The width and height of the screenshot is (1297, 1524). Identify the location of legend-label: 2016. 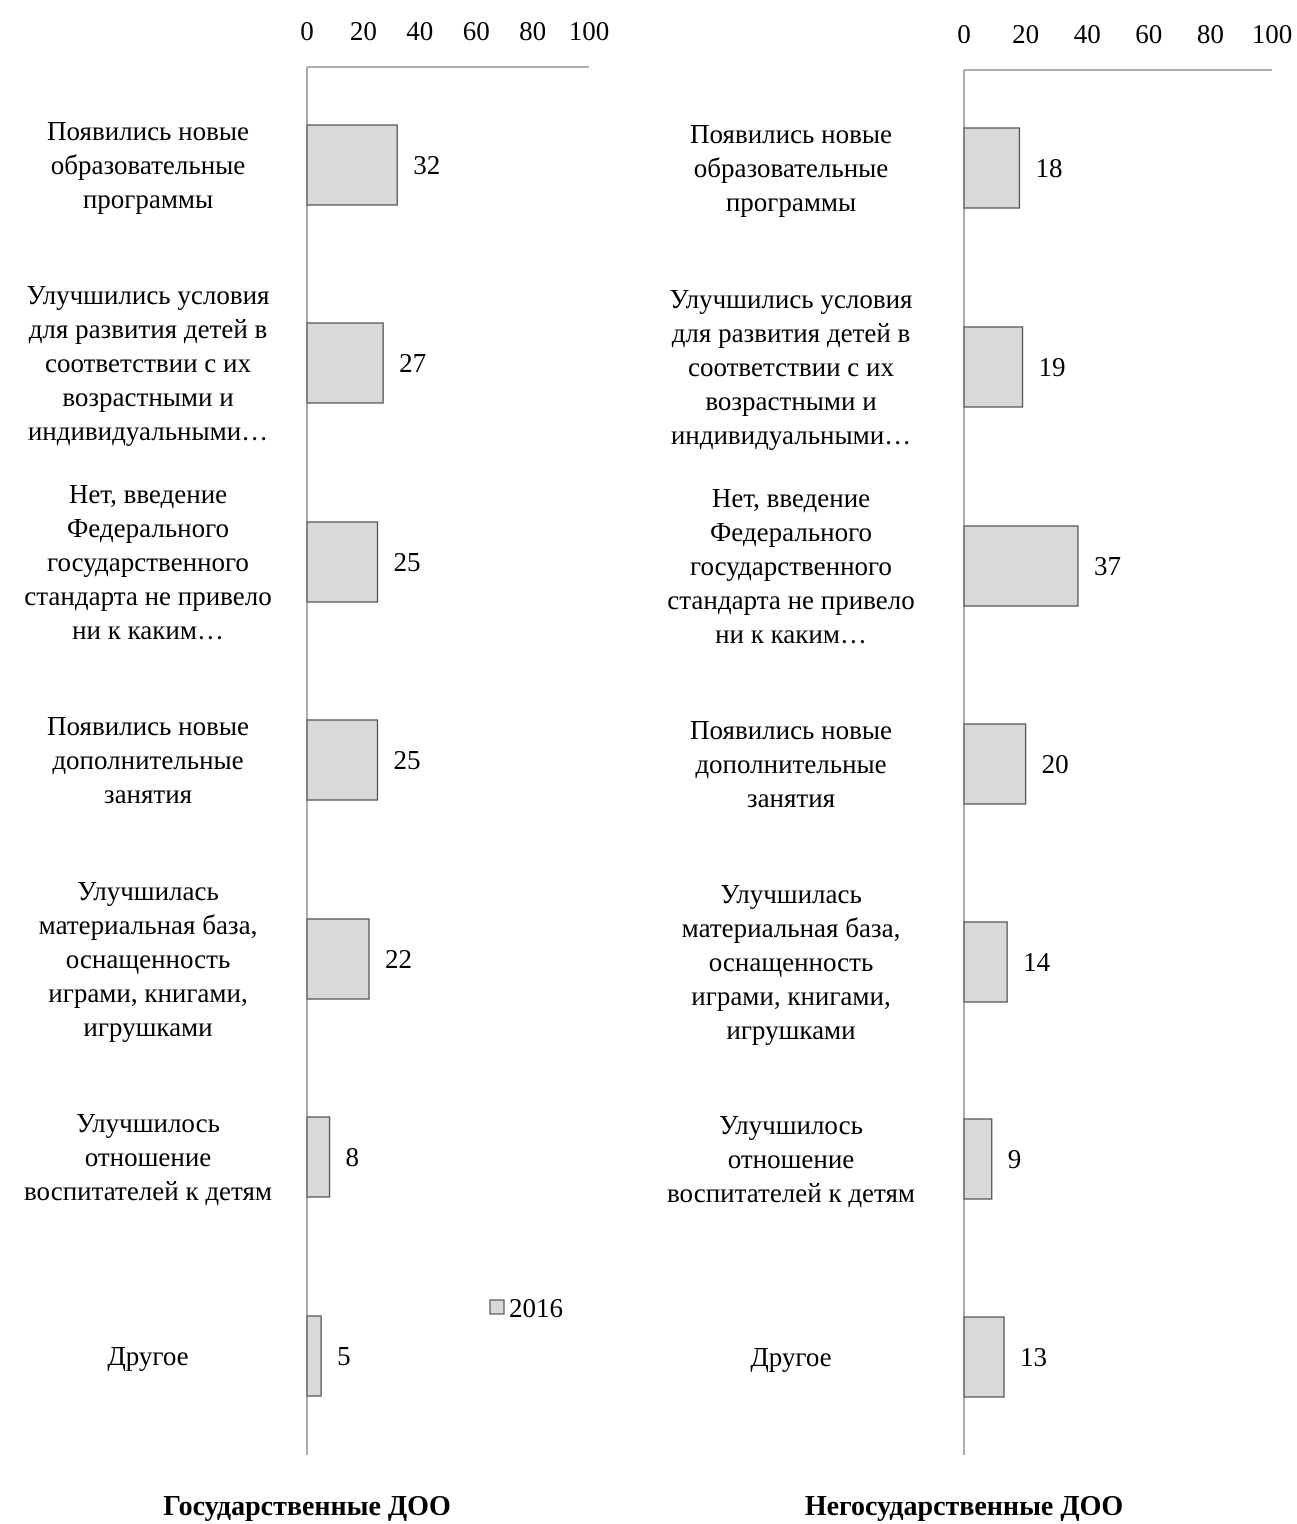
(536, 1308).